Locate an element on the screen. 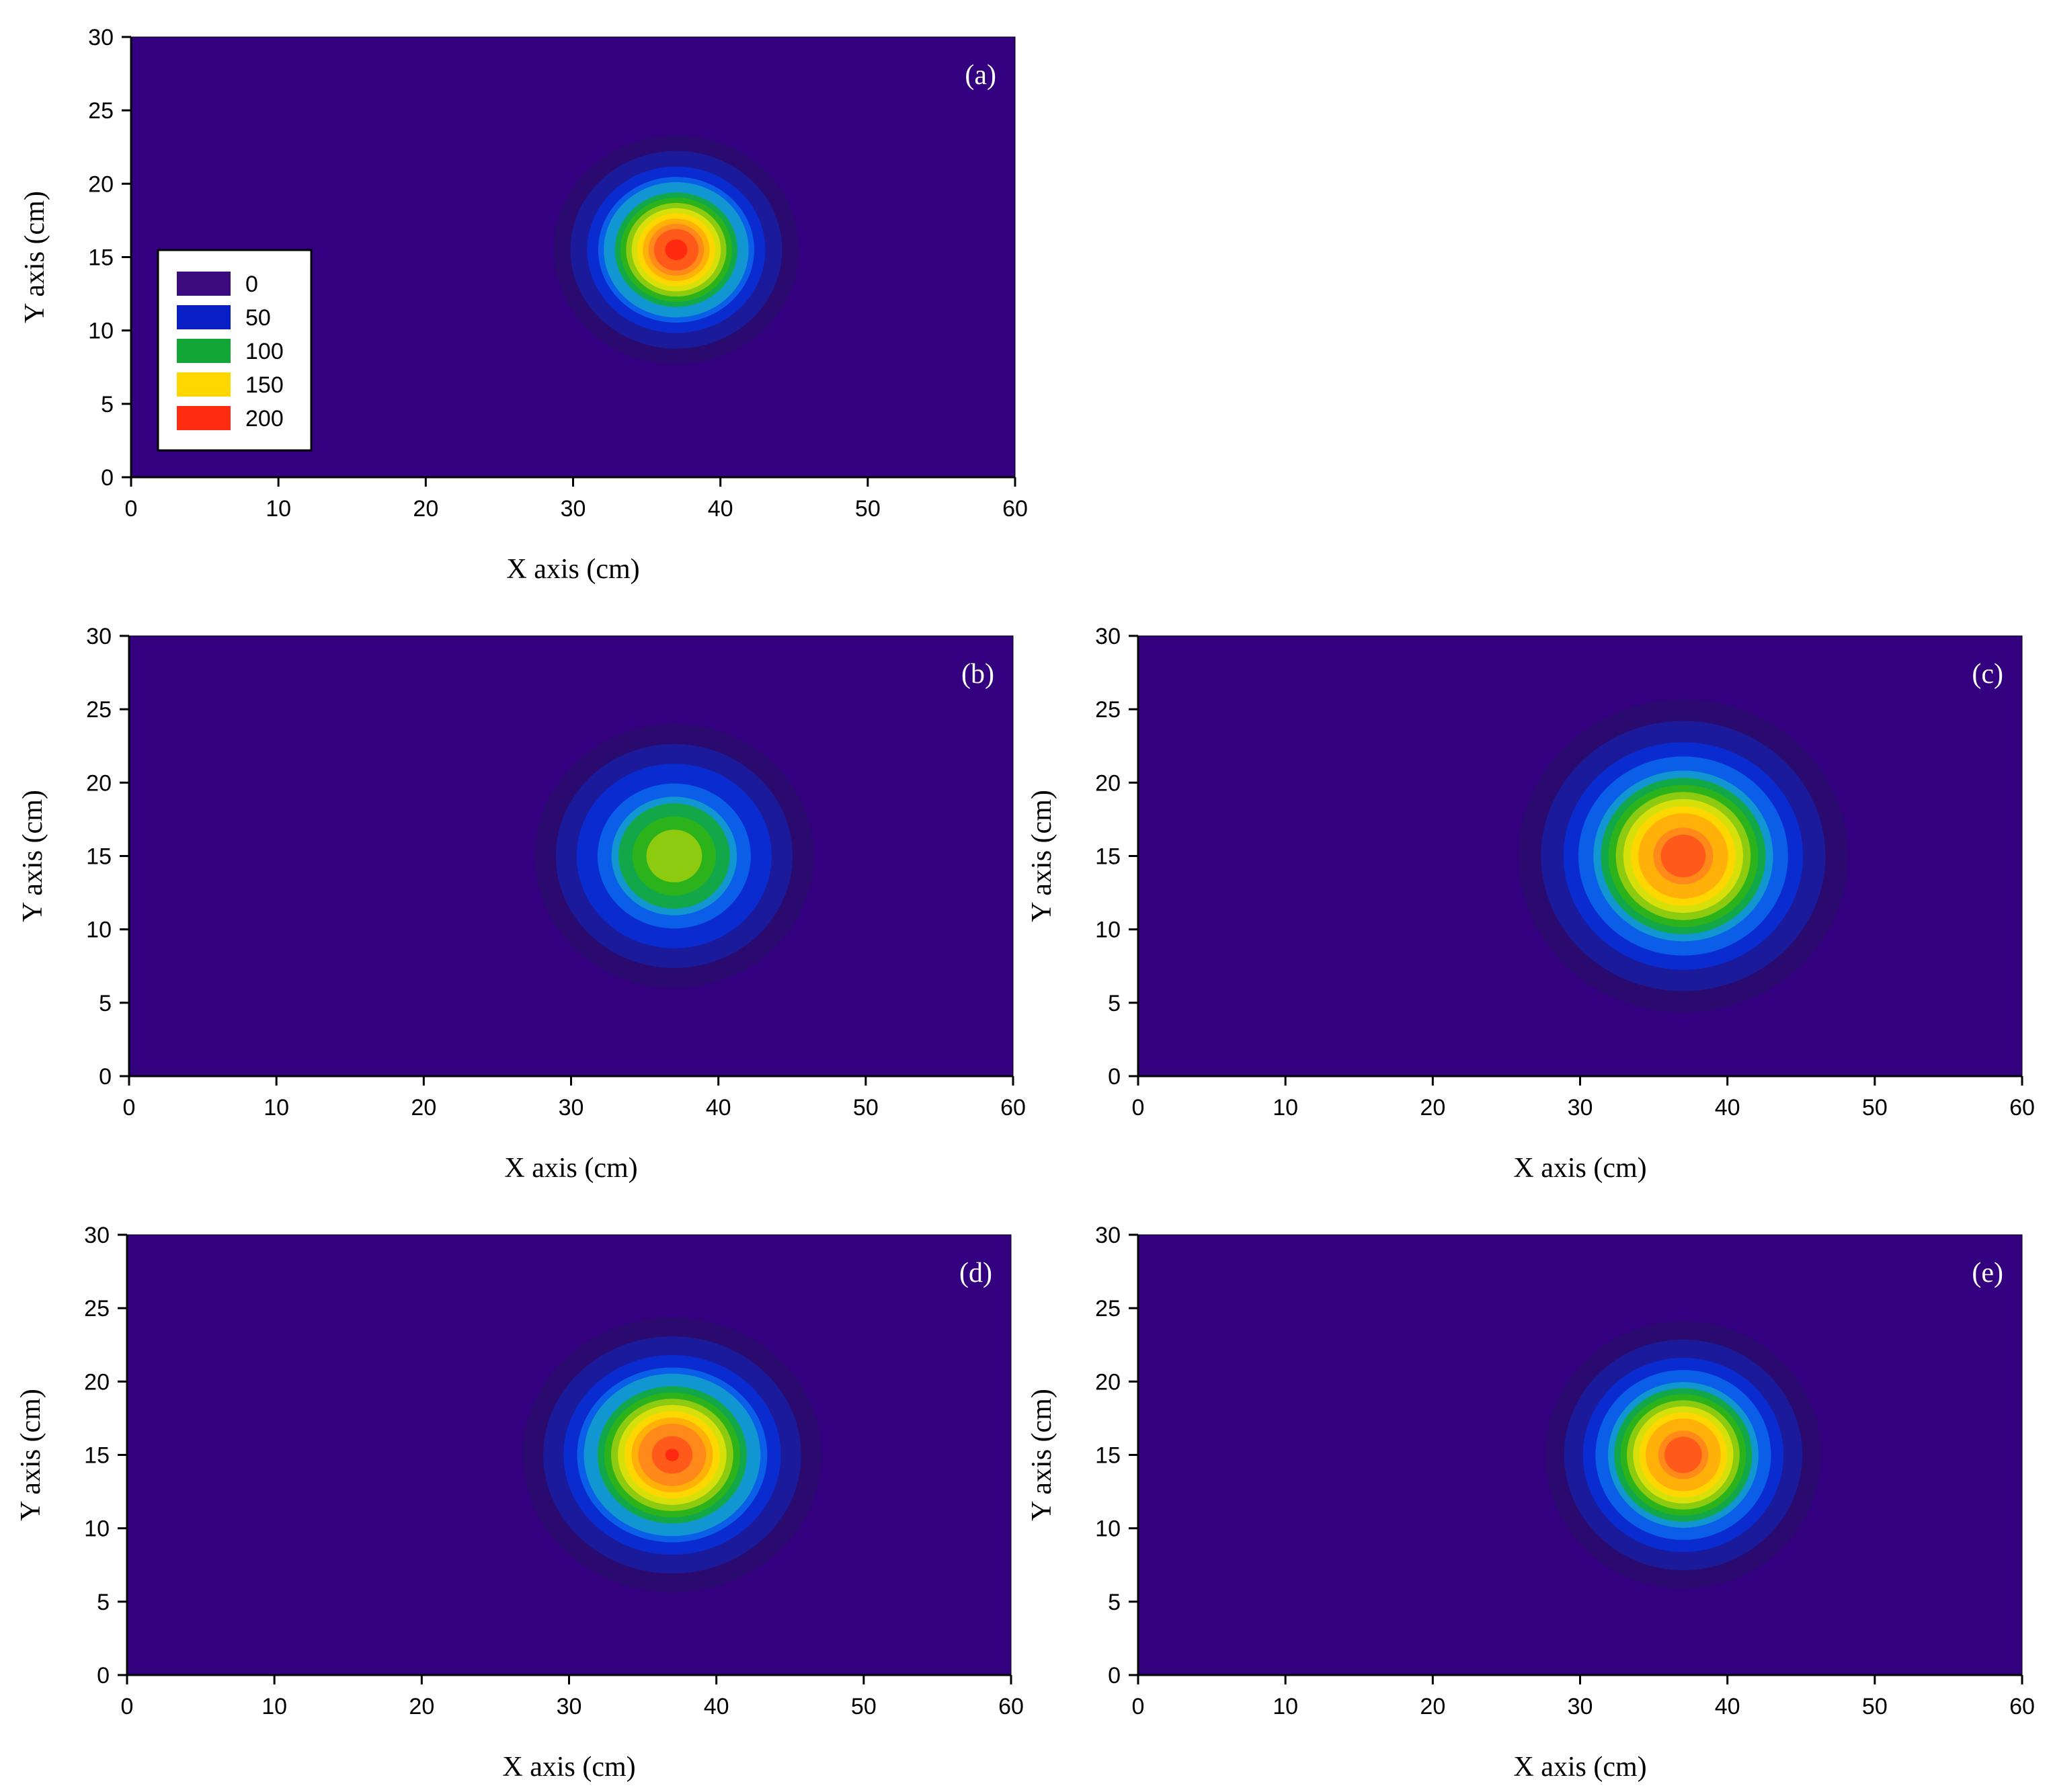 The image size is (2051, 1792). legend: 0 50 100 150 200 is located at coordinates (235, 350).